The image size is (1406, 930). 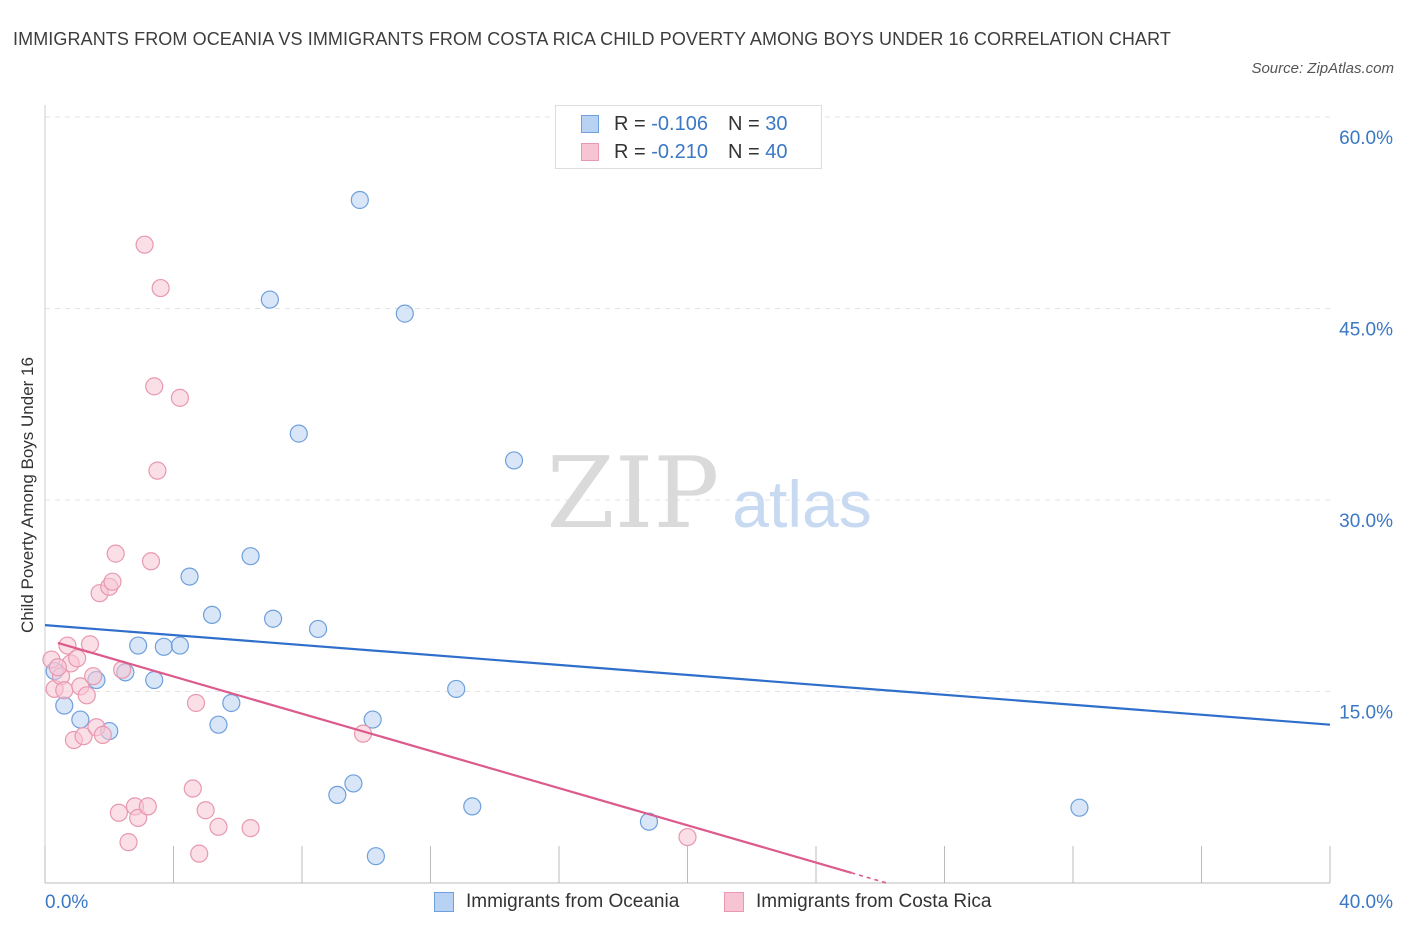 I want to click on y-tick-label: 15.0%, so click(x=1366, y=713).